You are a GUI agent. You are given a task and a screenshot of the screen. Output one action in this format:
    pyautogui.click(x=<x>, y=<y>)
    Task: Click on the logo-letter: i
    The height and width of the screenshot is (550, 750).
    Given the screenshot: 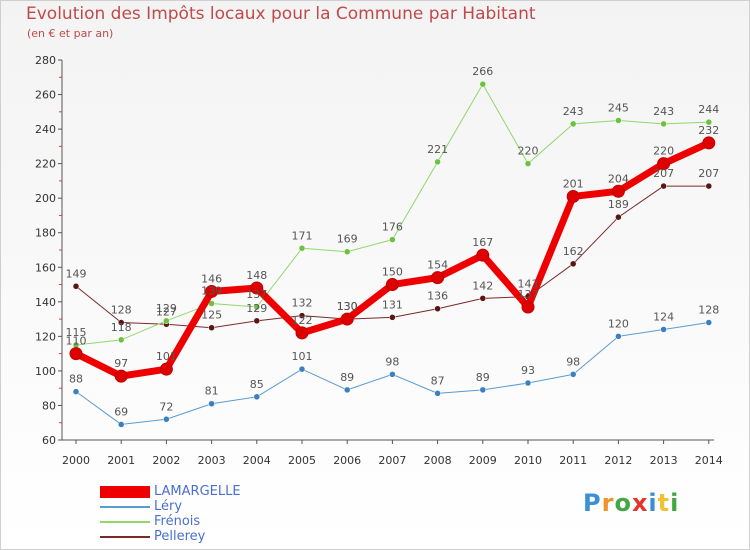 What is the action you would take?
    pyautogui.click(x=653, y=503)
    